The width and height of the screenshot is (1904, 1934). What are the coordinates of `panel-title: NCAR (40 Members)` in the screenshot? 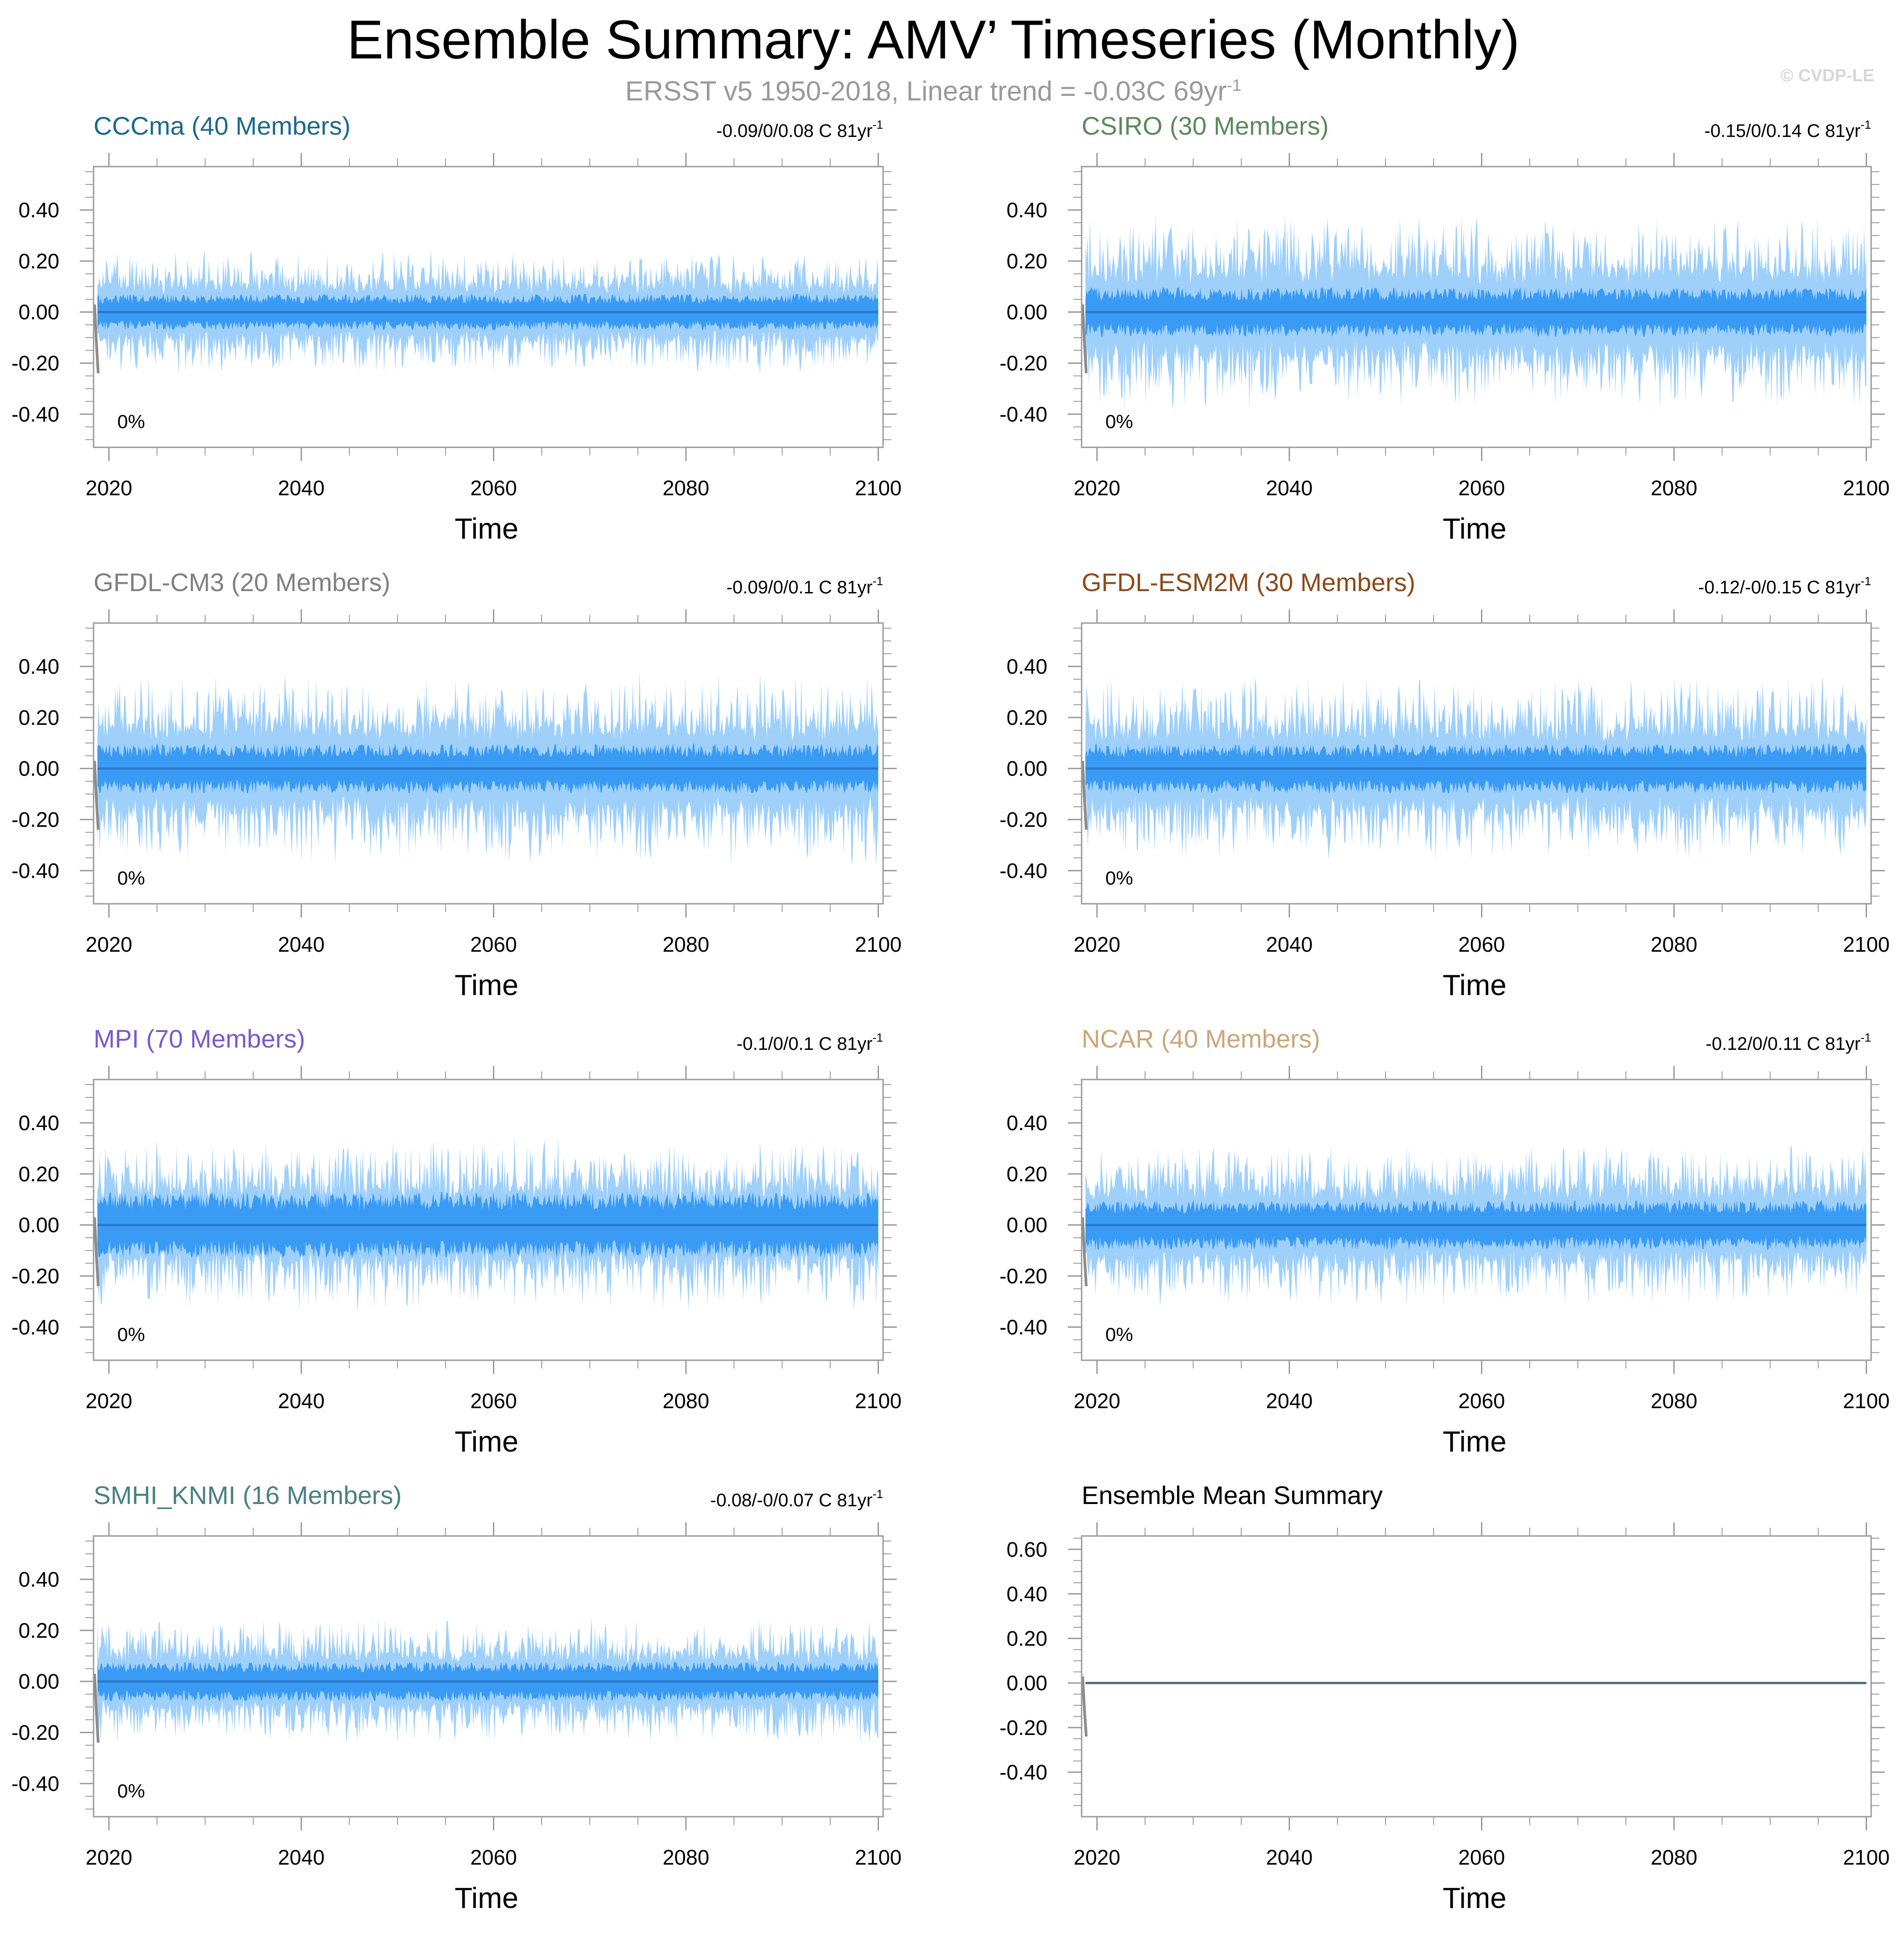 It's located at (1201, 1039).